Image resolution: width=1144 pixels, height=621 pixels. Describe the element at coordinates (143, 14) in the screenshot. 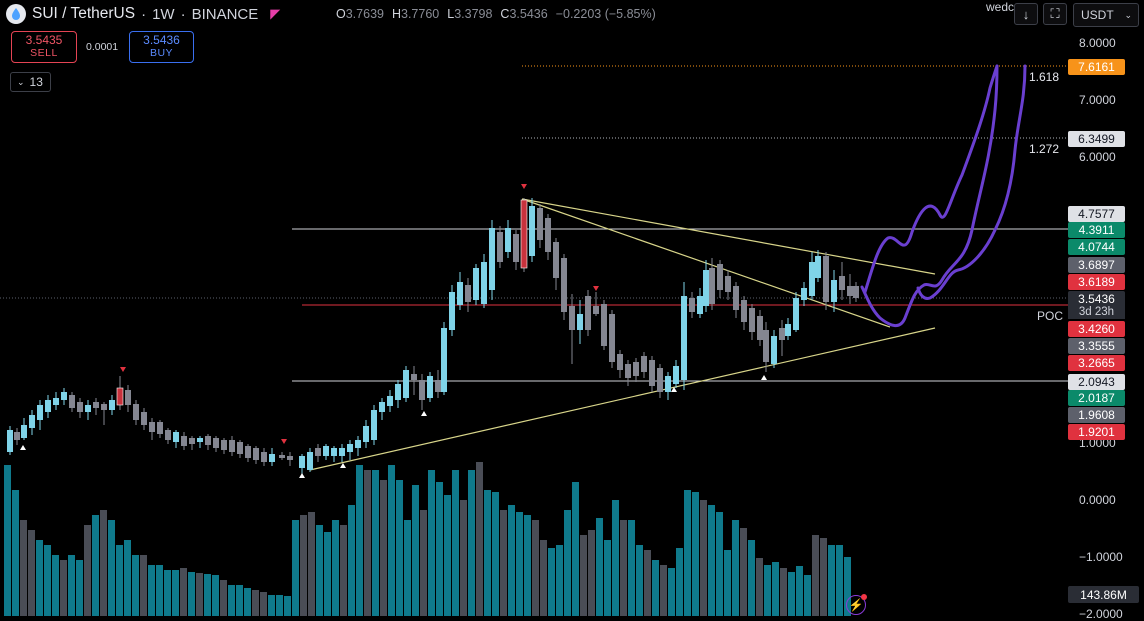

I see `symbol-header: SUI / TetherUS · 1W · BINANCE ◤` at that location.